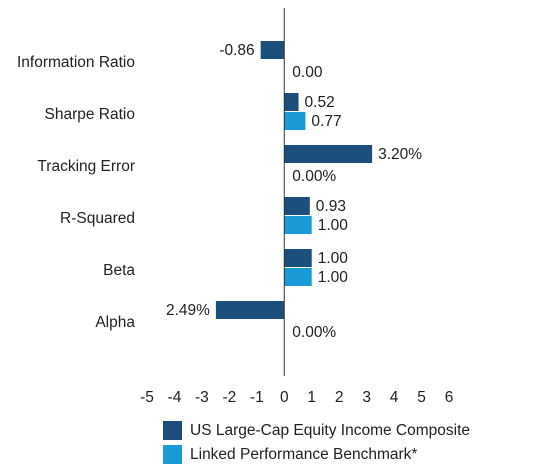 The image size is (554, 469). What do you see at coordinates (175, 397) in the screenshot?
I see `x-tick-label: -4` at bounding box center [175, 397].